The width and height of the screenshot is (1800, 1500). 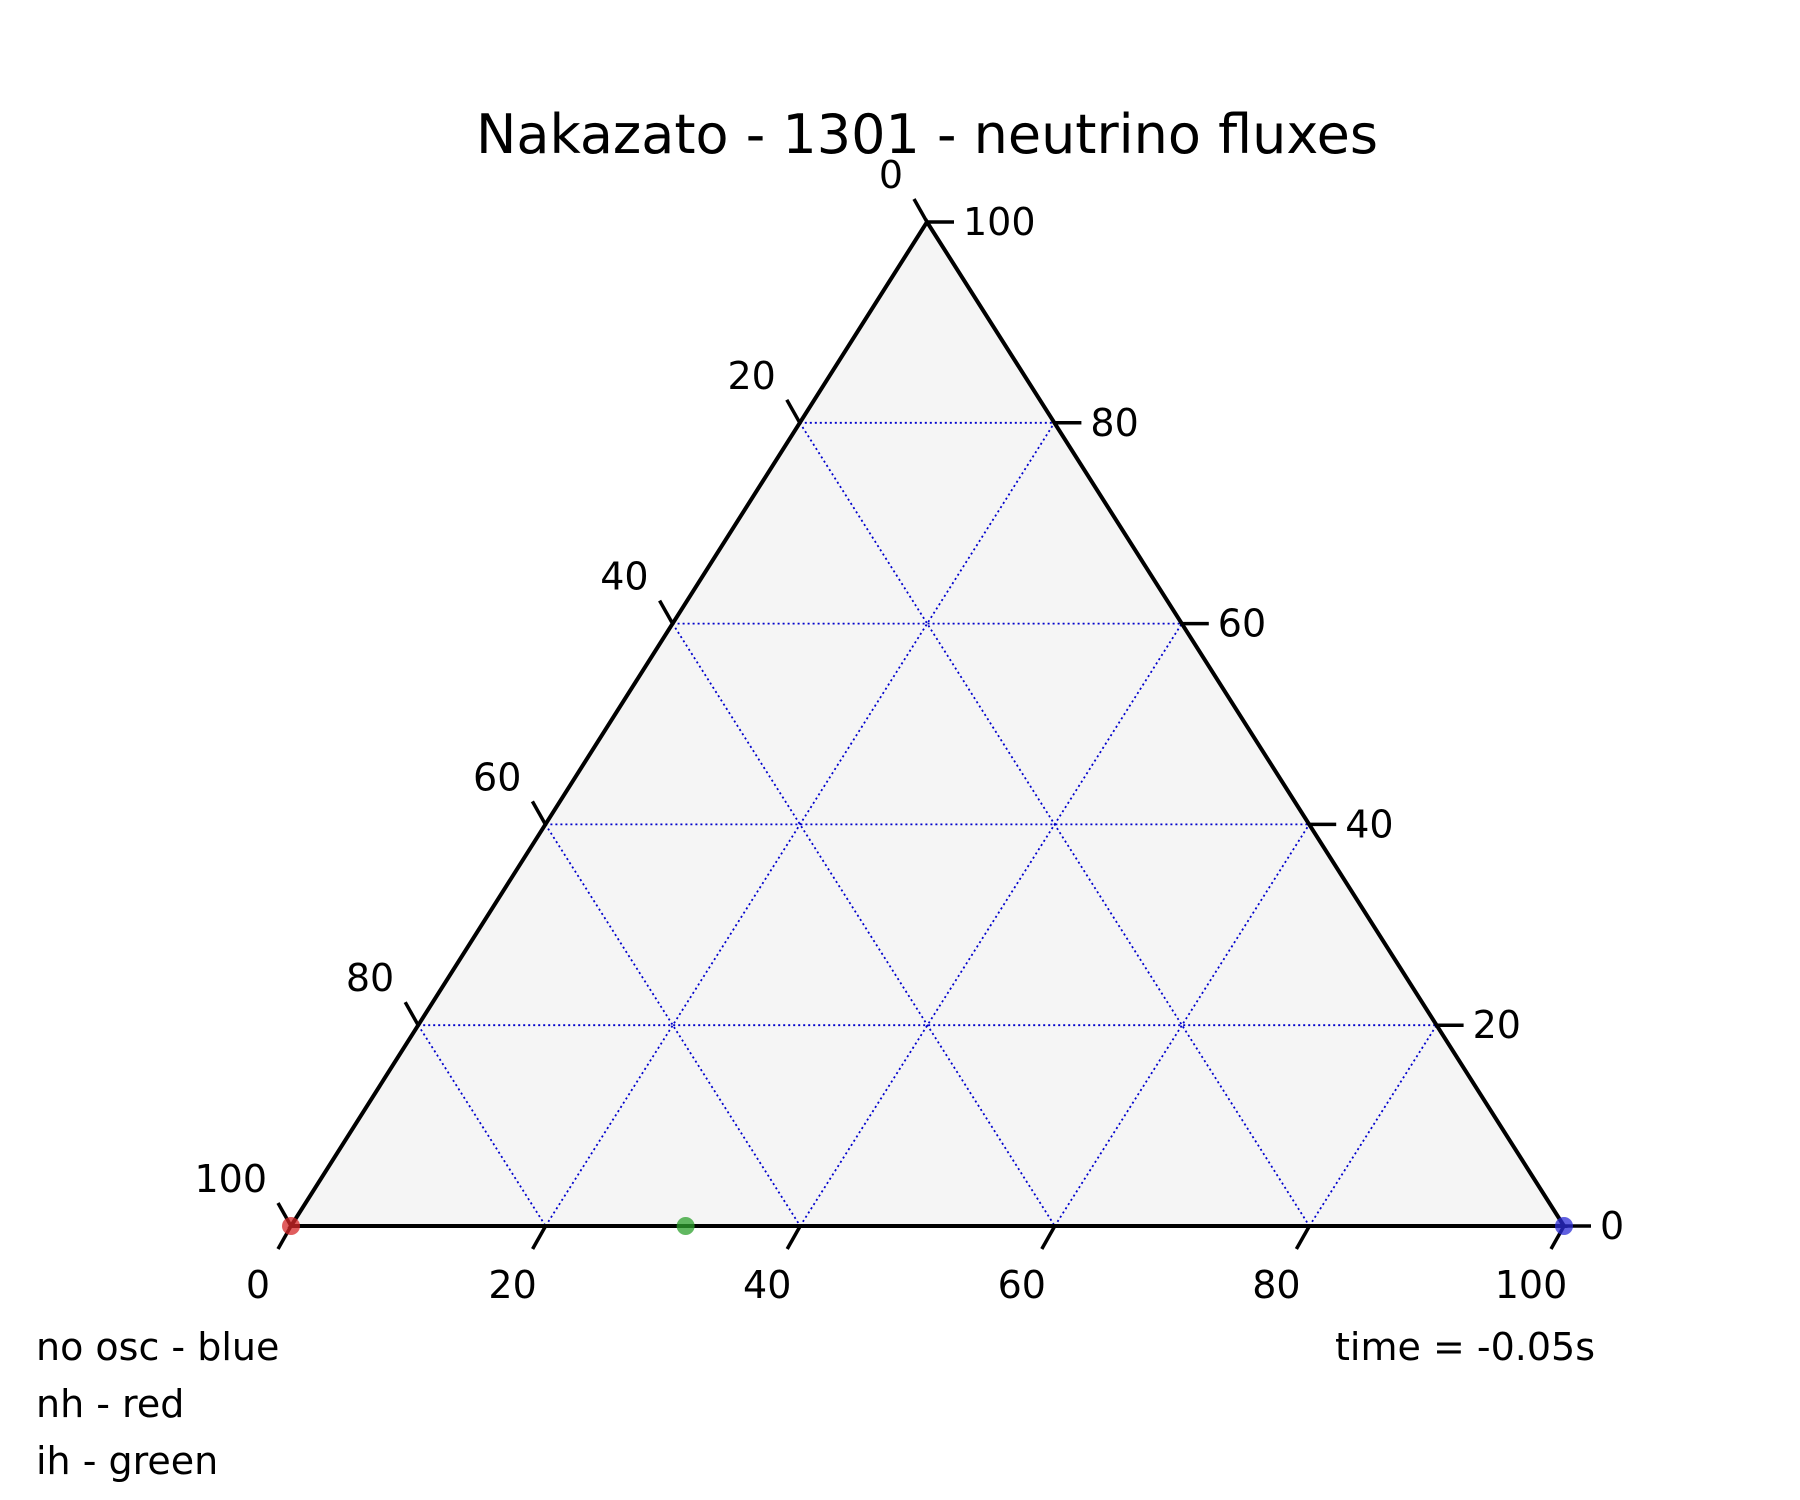 What do you see at coordinates (497, 777) in the screenshot?
I see `tick-label-left-40: 60` at bounding box center [497, 777].